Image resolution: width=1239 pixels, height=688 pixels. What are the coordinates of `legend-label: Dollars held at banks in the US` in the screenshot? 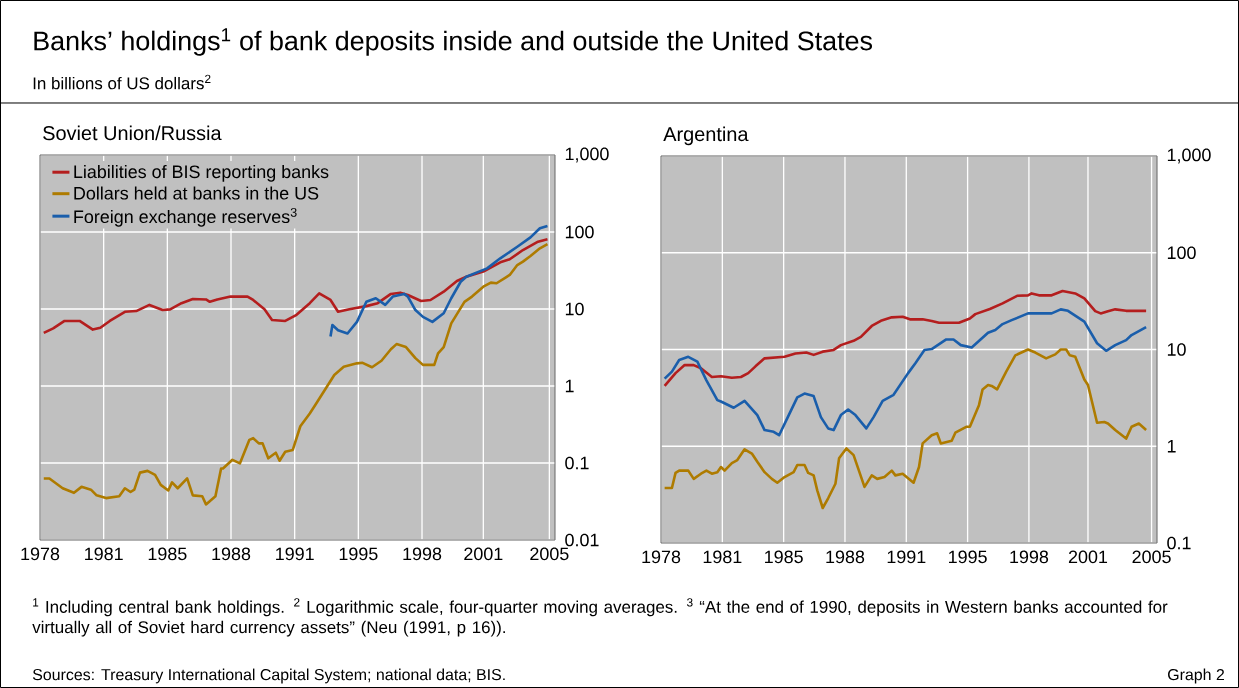 It's located at (196, 193).